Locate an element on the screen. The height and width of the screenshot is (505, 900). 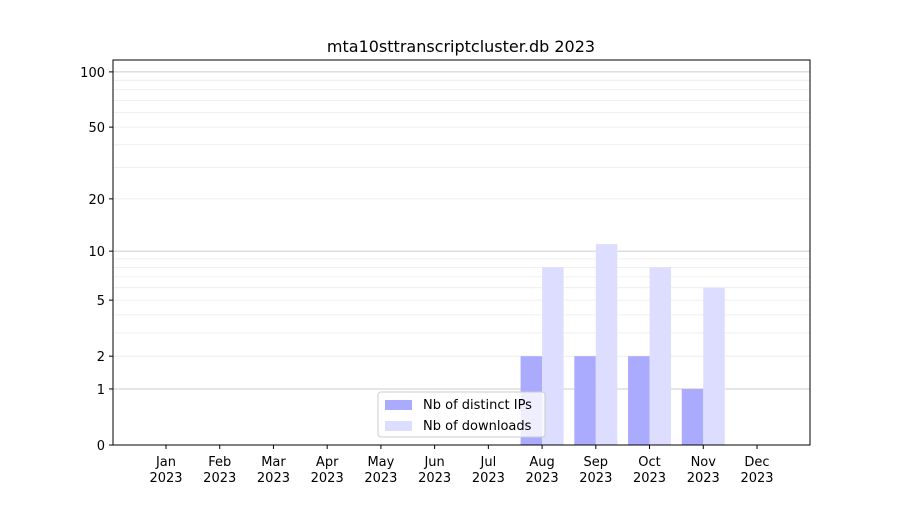
y-tick-label: 2 is located at coordinates (101, 357).